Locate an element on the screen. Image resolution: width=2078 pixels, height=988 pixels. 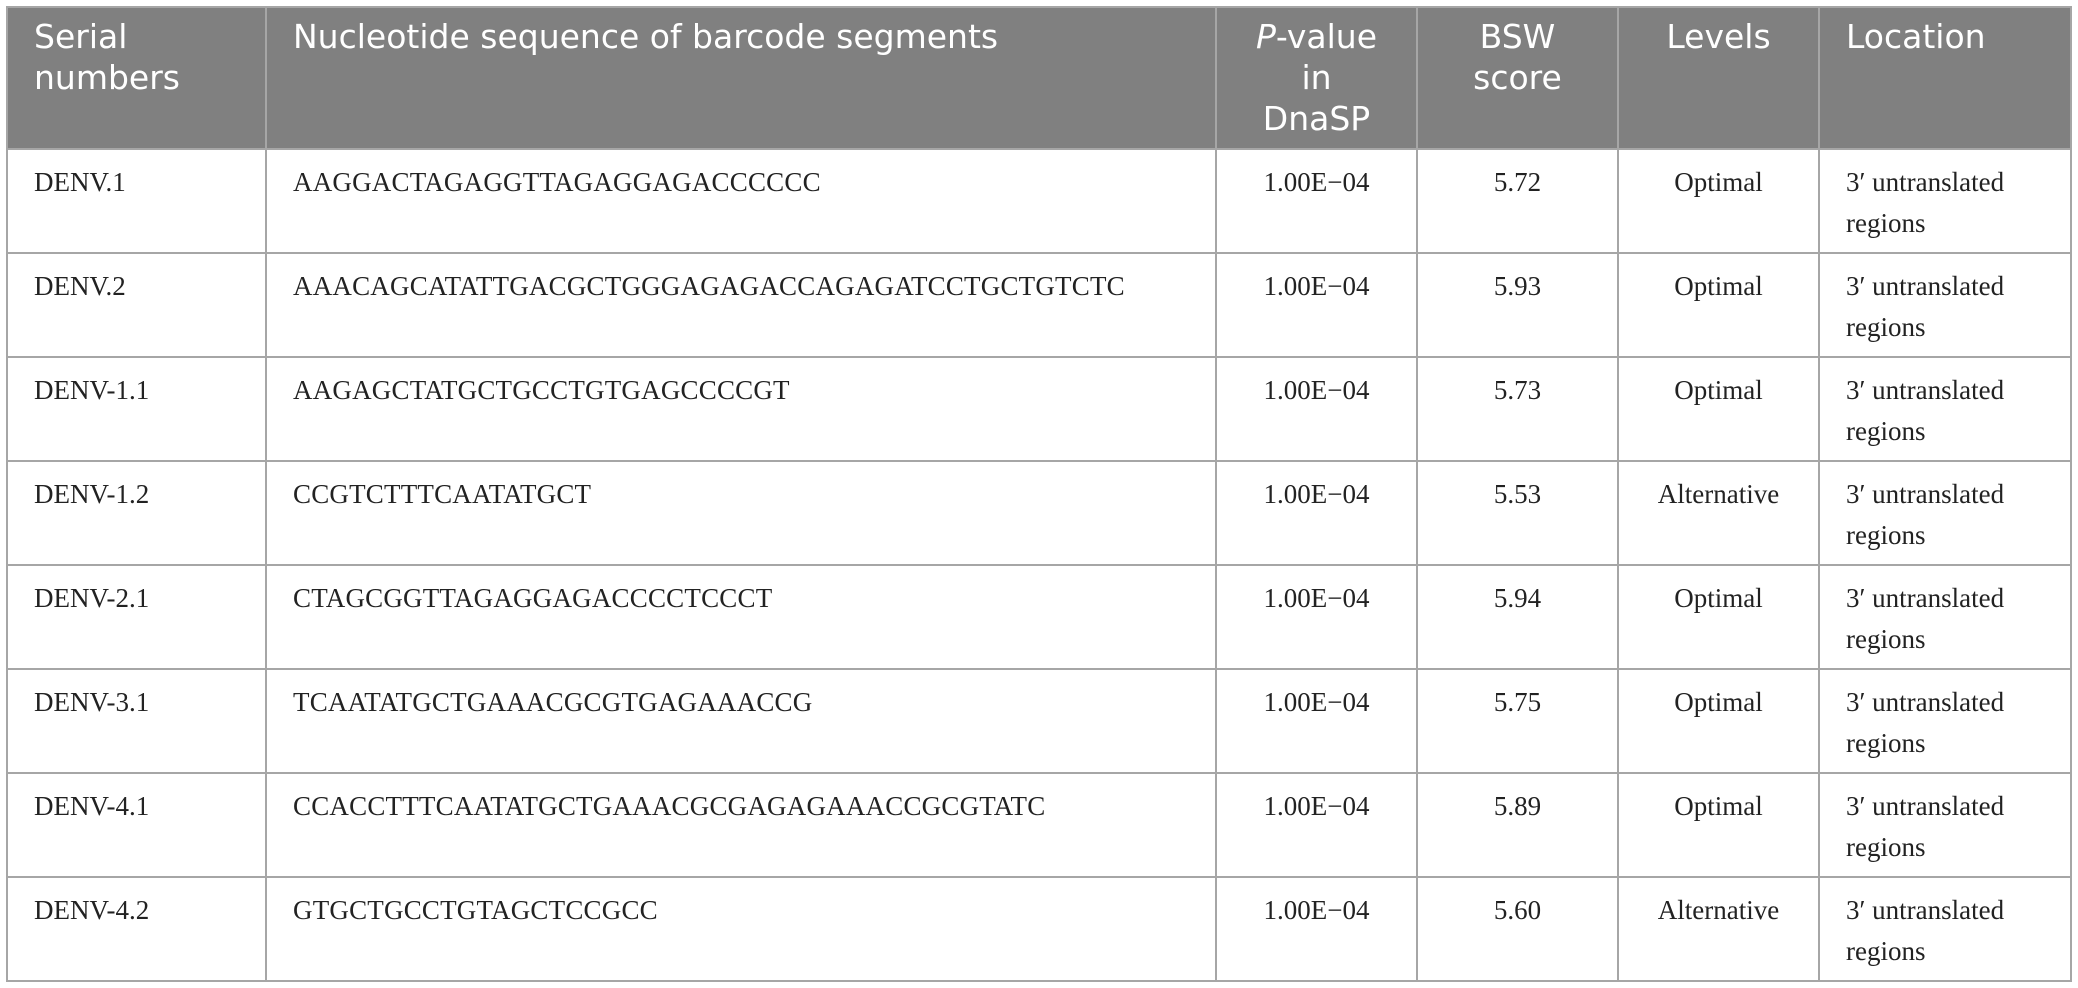
cell-bsw-score: 5.72 is located at coordinates (1517, 201).